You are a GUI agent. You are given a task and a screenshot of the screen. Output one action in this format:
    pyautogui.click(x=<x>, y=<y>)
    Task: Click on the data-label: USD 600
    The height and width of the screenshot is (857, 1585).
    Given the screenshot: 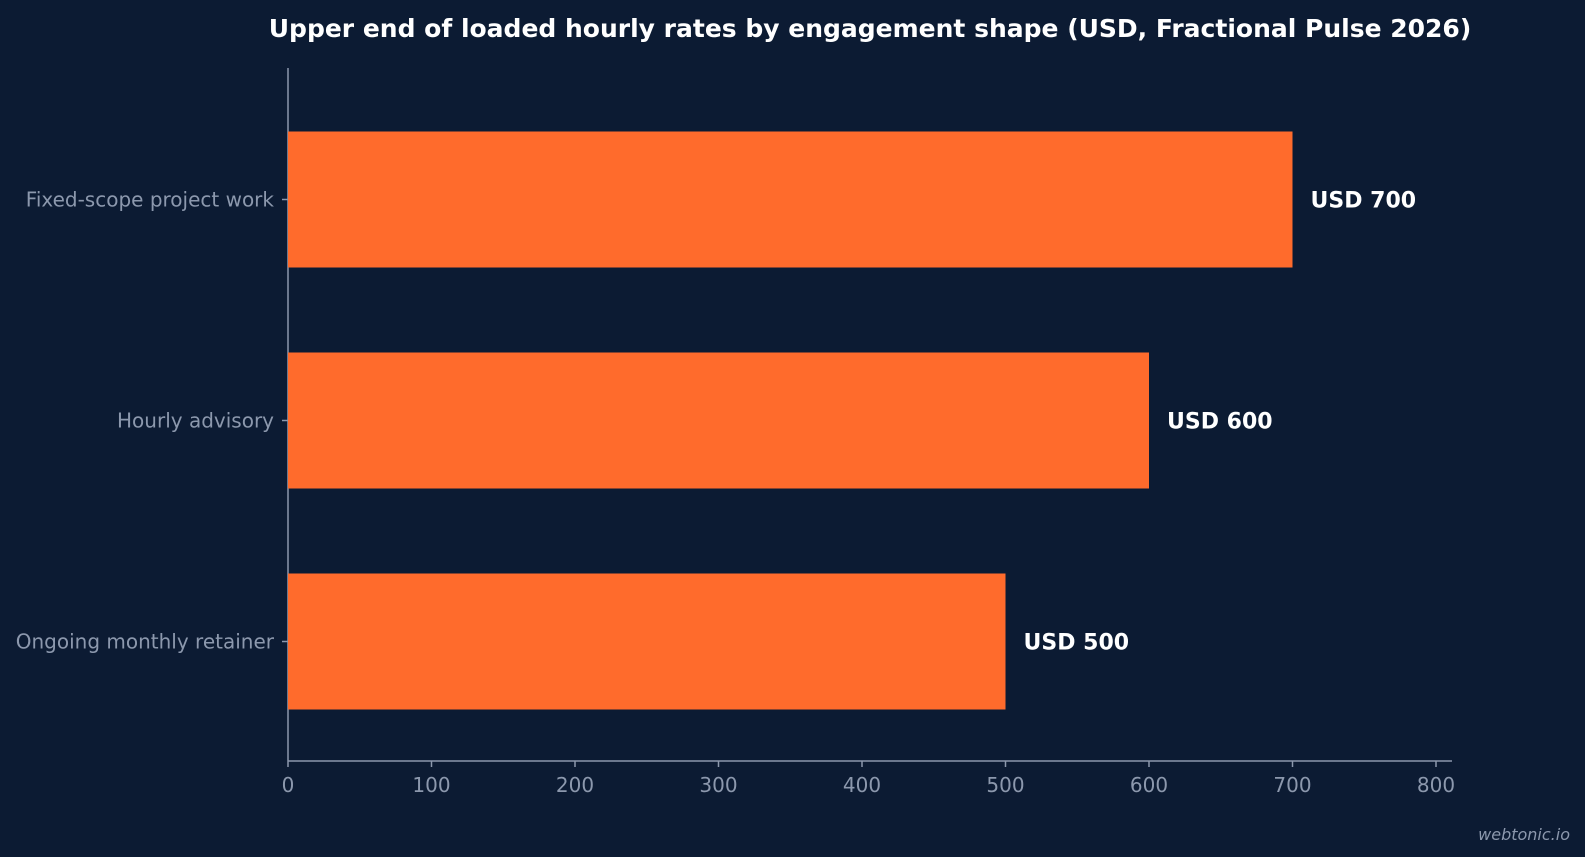 What is the action you would take?
    pyautogui.click(x=1220, y=422)
    